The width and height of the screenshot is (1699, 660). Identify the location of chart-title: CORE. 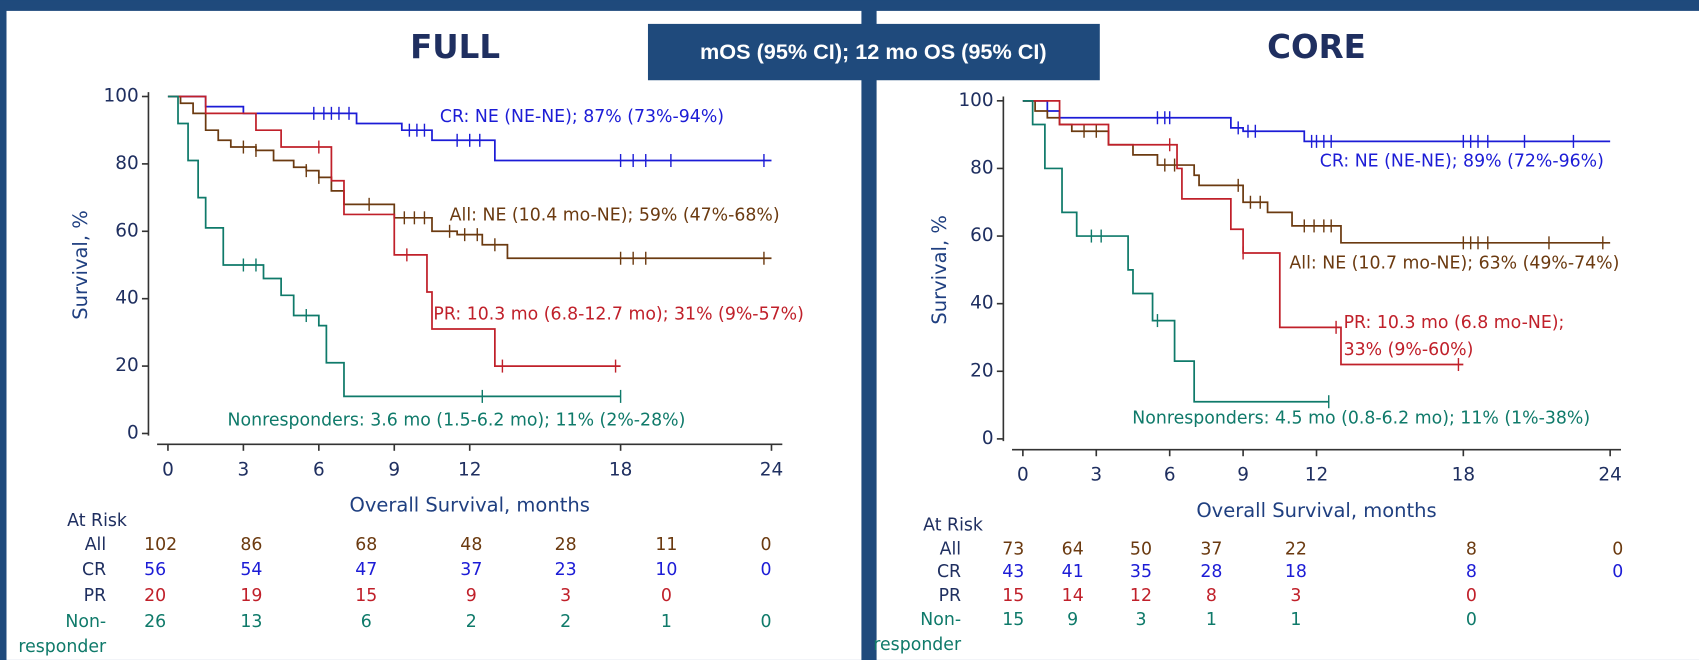
(1316, 47).